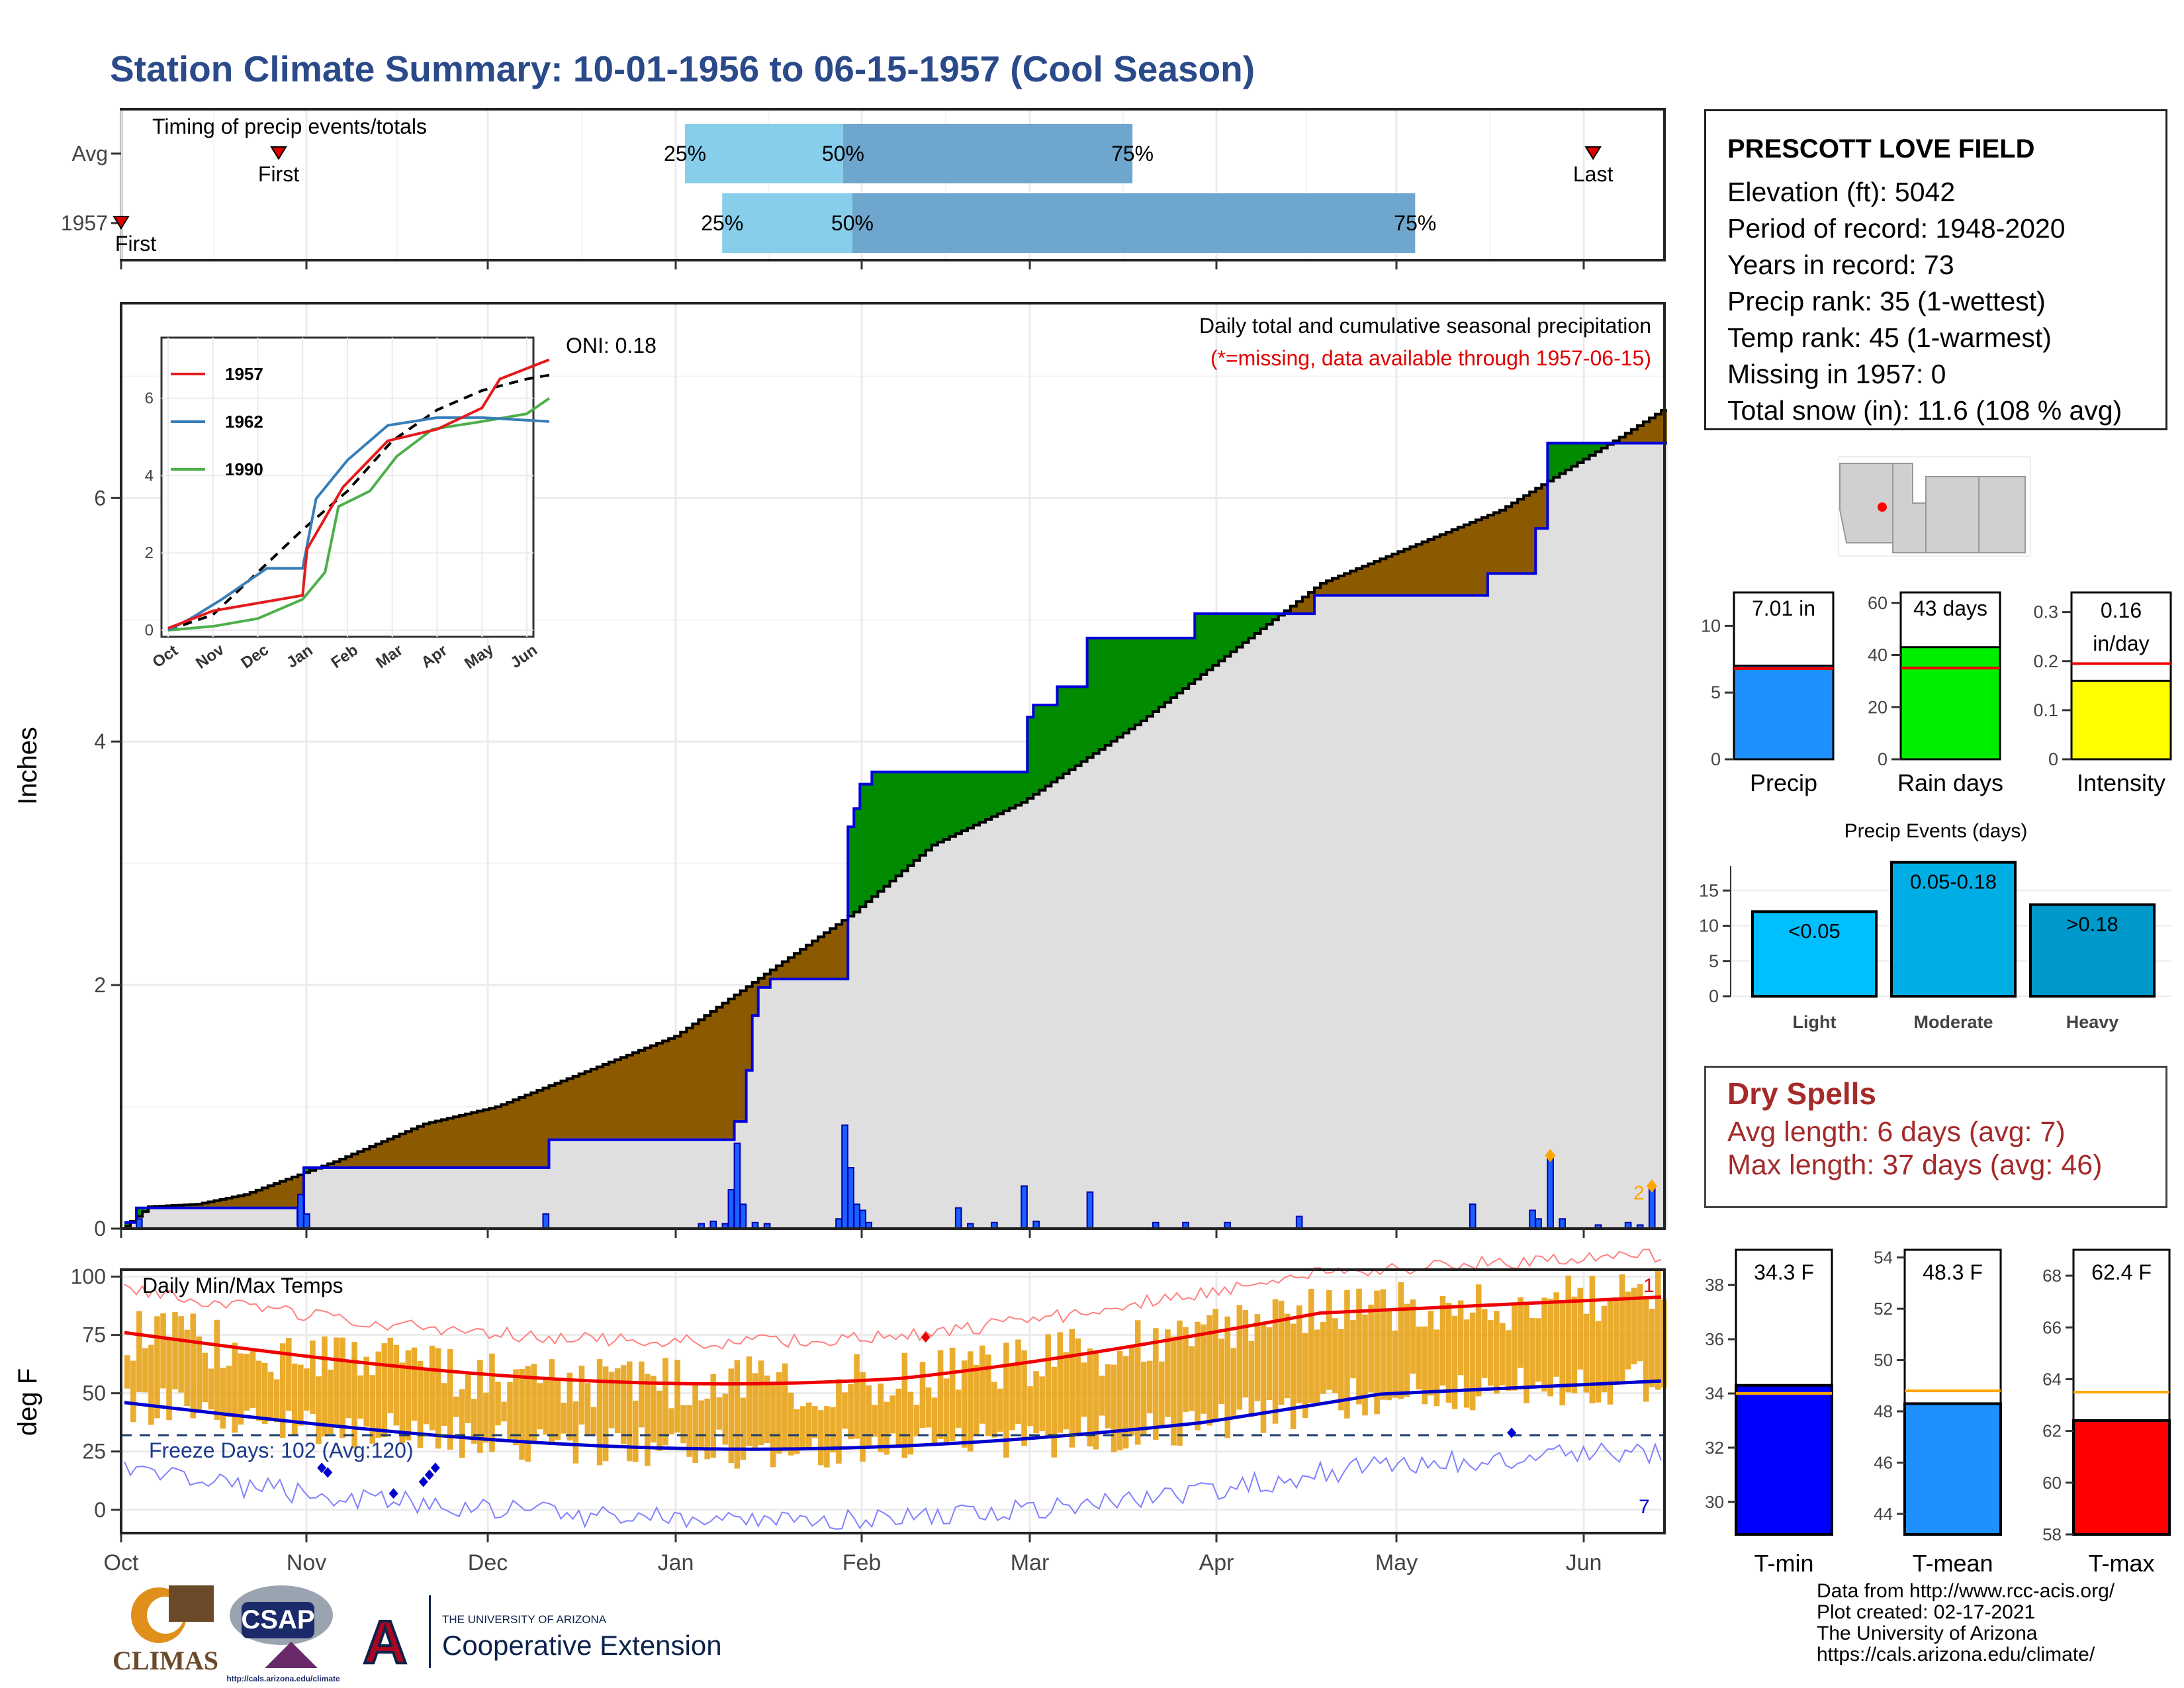  What do you see at coordinates (1928, 1633) in the screenshot?
I see `credit-line: The University of Arizona` at bounding box center [1928, 1633].